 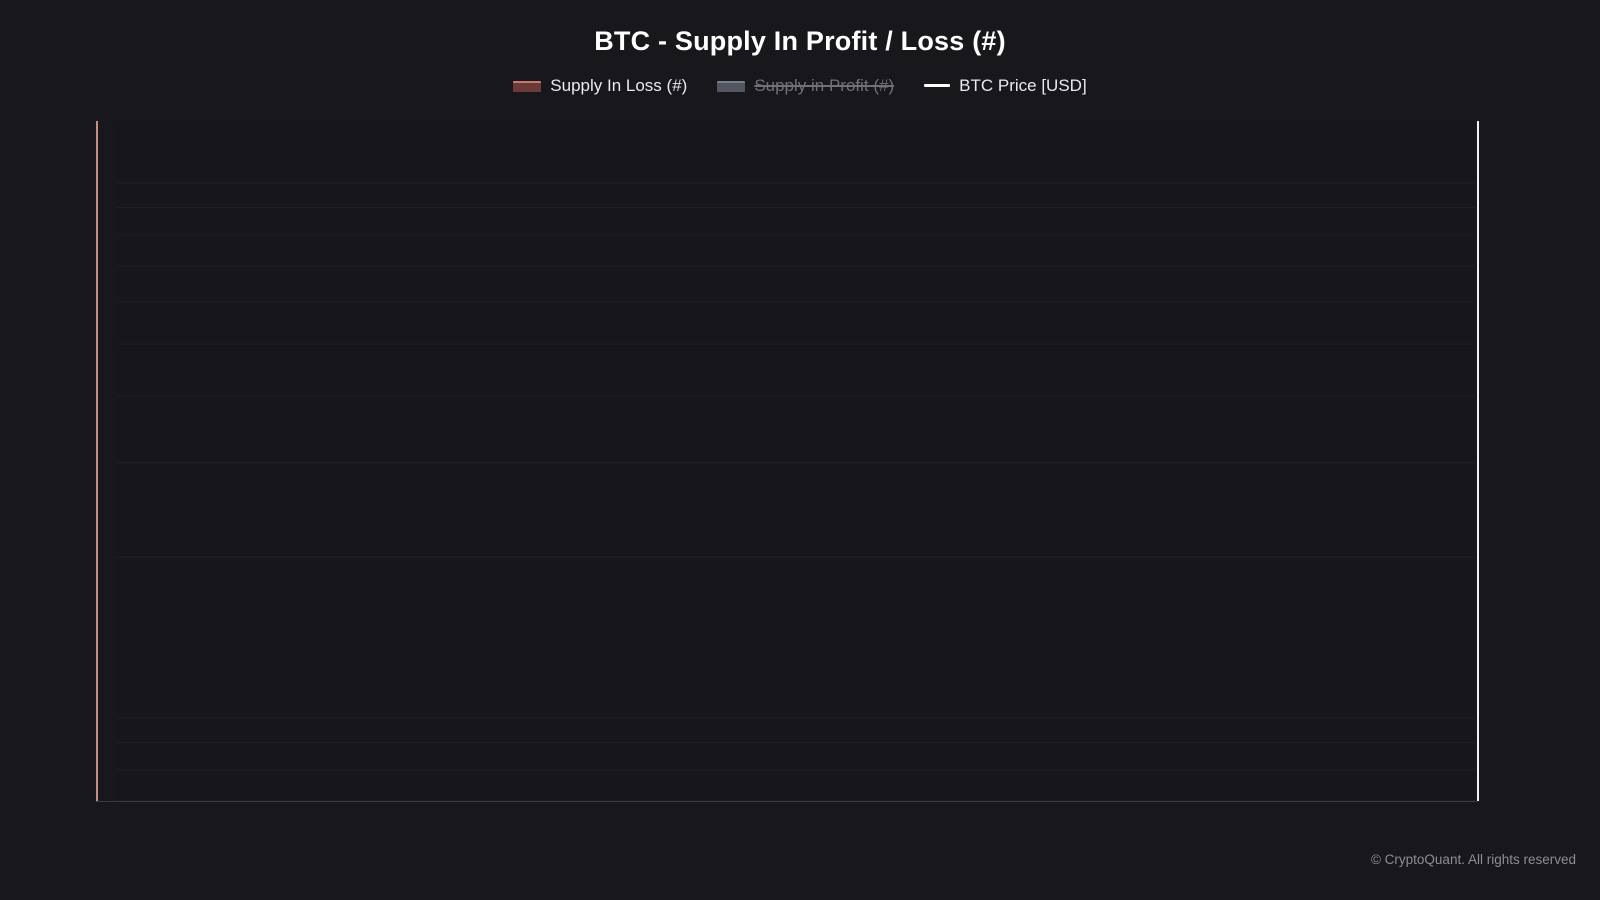 What do you see at coordinates (800, 41) in the screenshot?
I see `page-title: BTC - Supply In Profit / Loss (#)` at bounding box center [800, 41].